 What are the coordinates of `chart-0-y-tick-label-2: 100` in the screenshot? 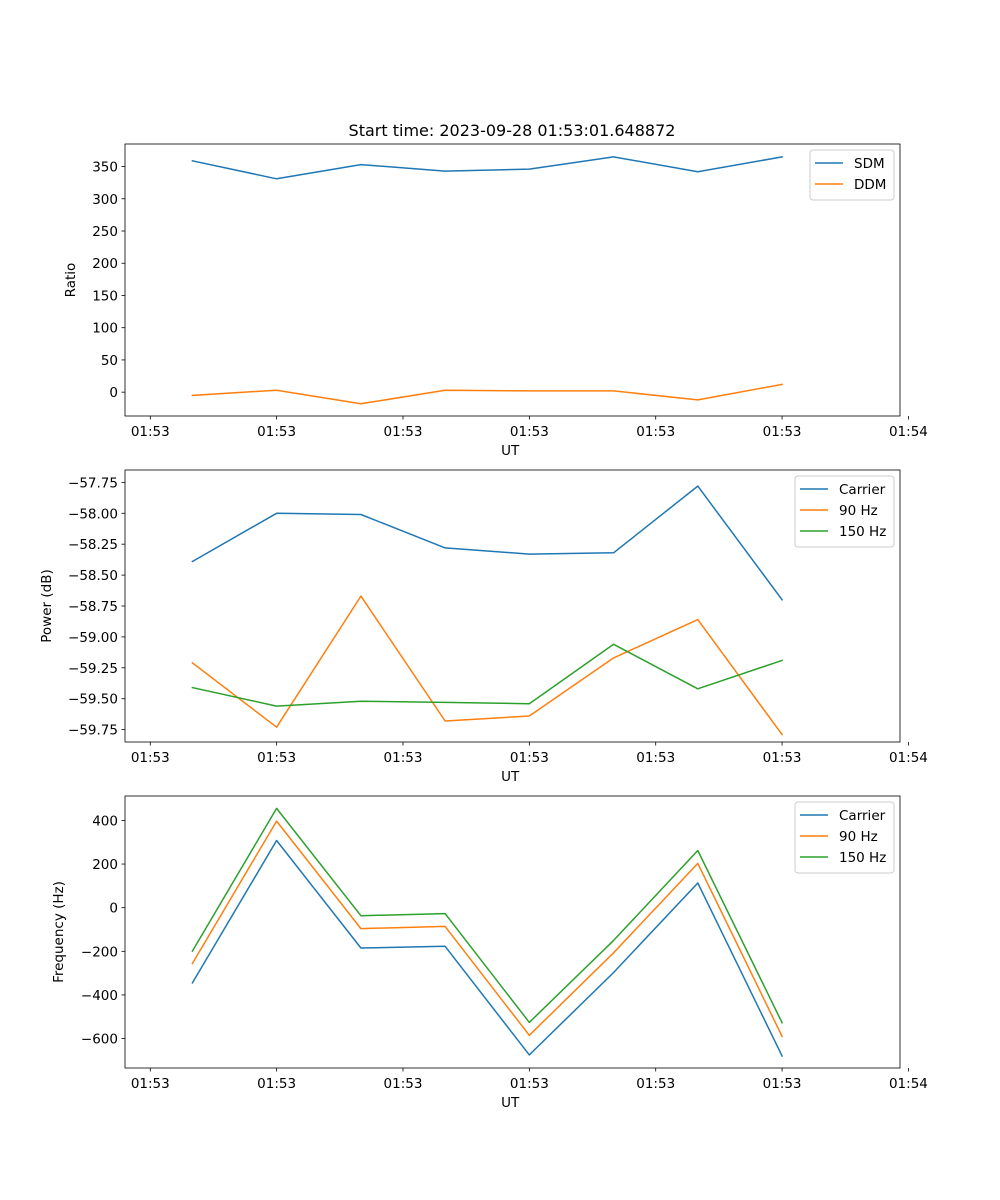 It's located at (105, 329).